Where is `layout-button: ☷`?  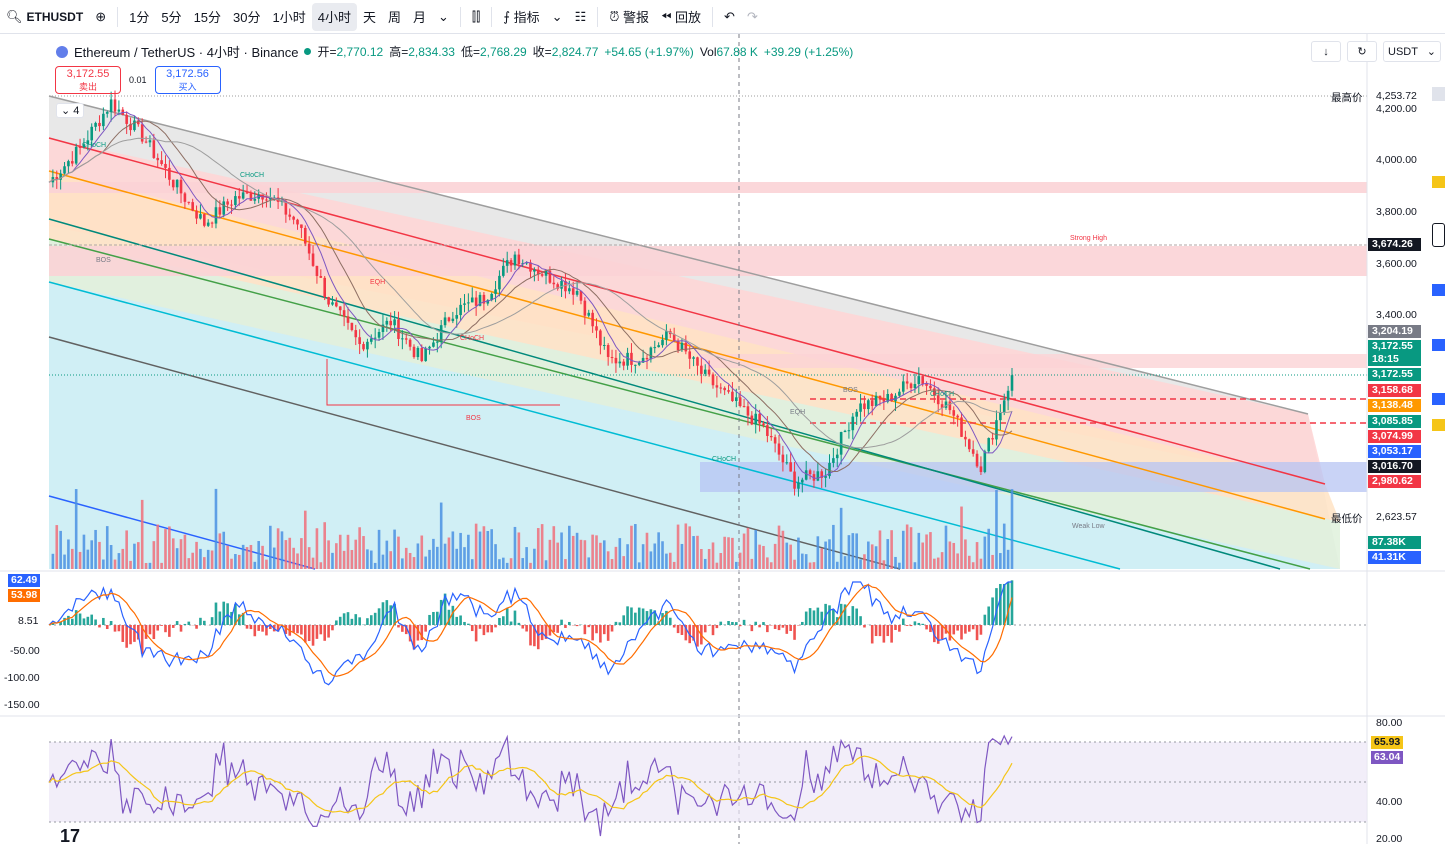
layout-button: ☷ is located at coordinates (581, 17).